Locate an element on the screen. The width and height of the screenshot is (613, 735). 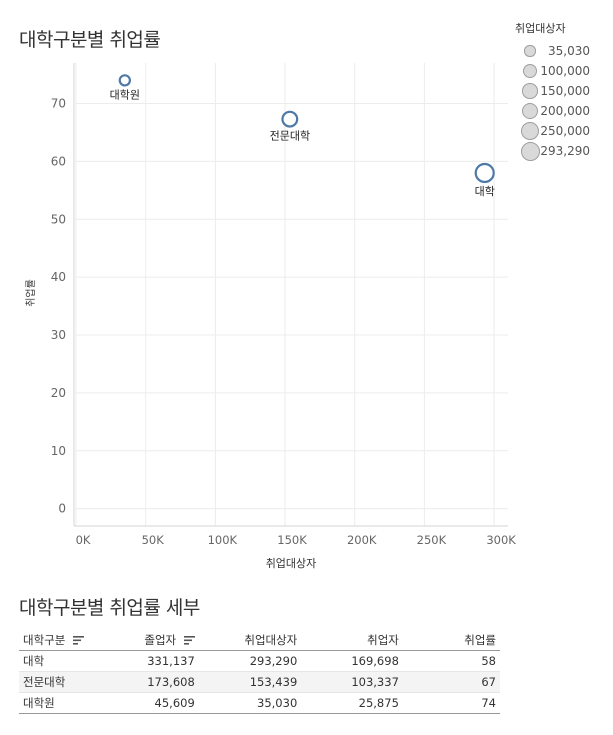
cell-target: 293,290 is located at coordinates (250, 661).